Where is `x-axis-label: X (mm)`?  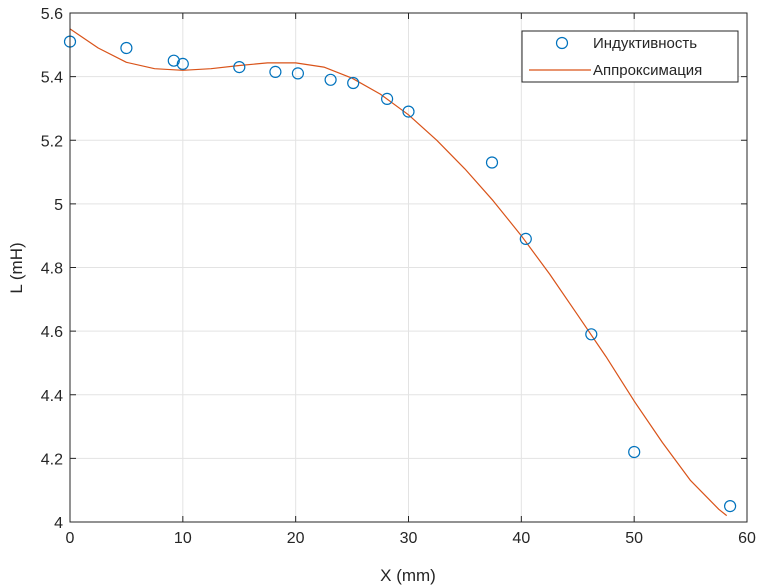 x-axis-label: X (mm) is located at coordinates (408, 575).